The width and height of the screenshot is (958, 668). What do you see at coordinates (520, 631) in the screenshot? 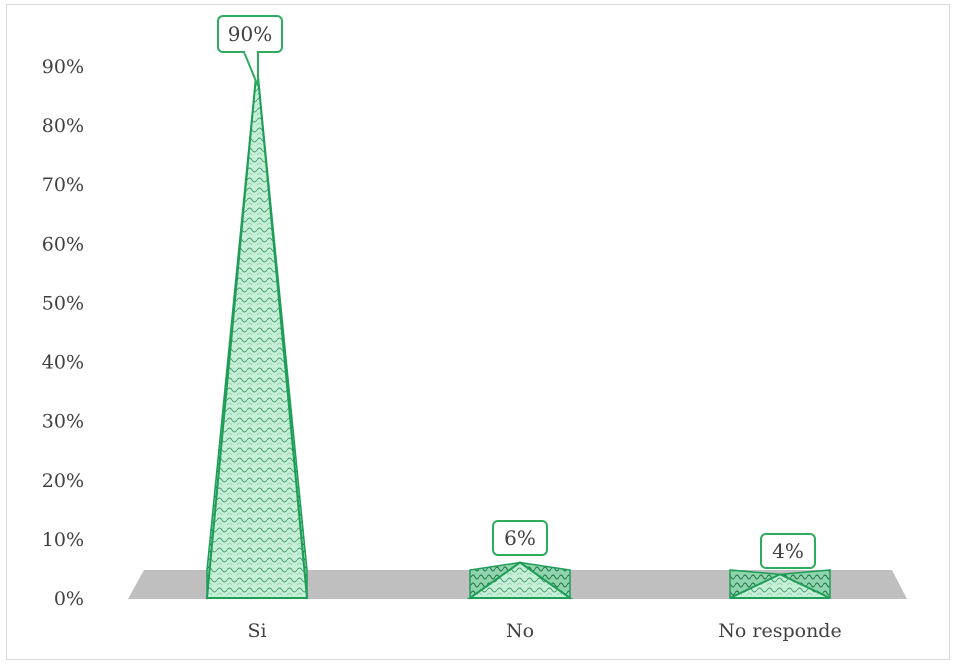
I see `x-tick-label: No` at bounding box center [520, 631].